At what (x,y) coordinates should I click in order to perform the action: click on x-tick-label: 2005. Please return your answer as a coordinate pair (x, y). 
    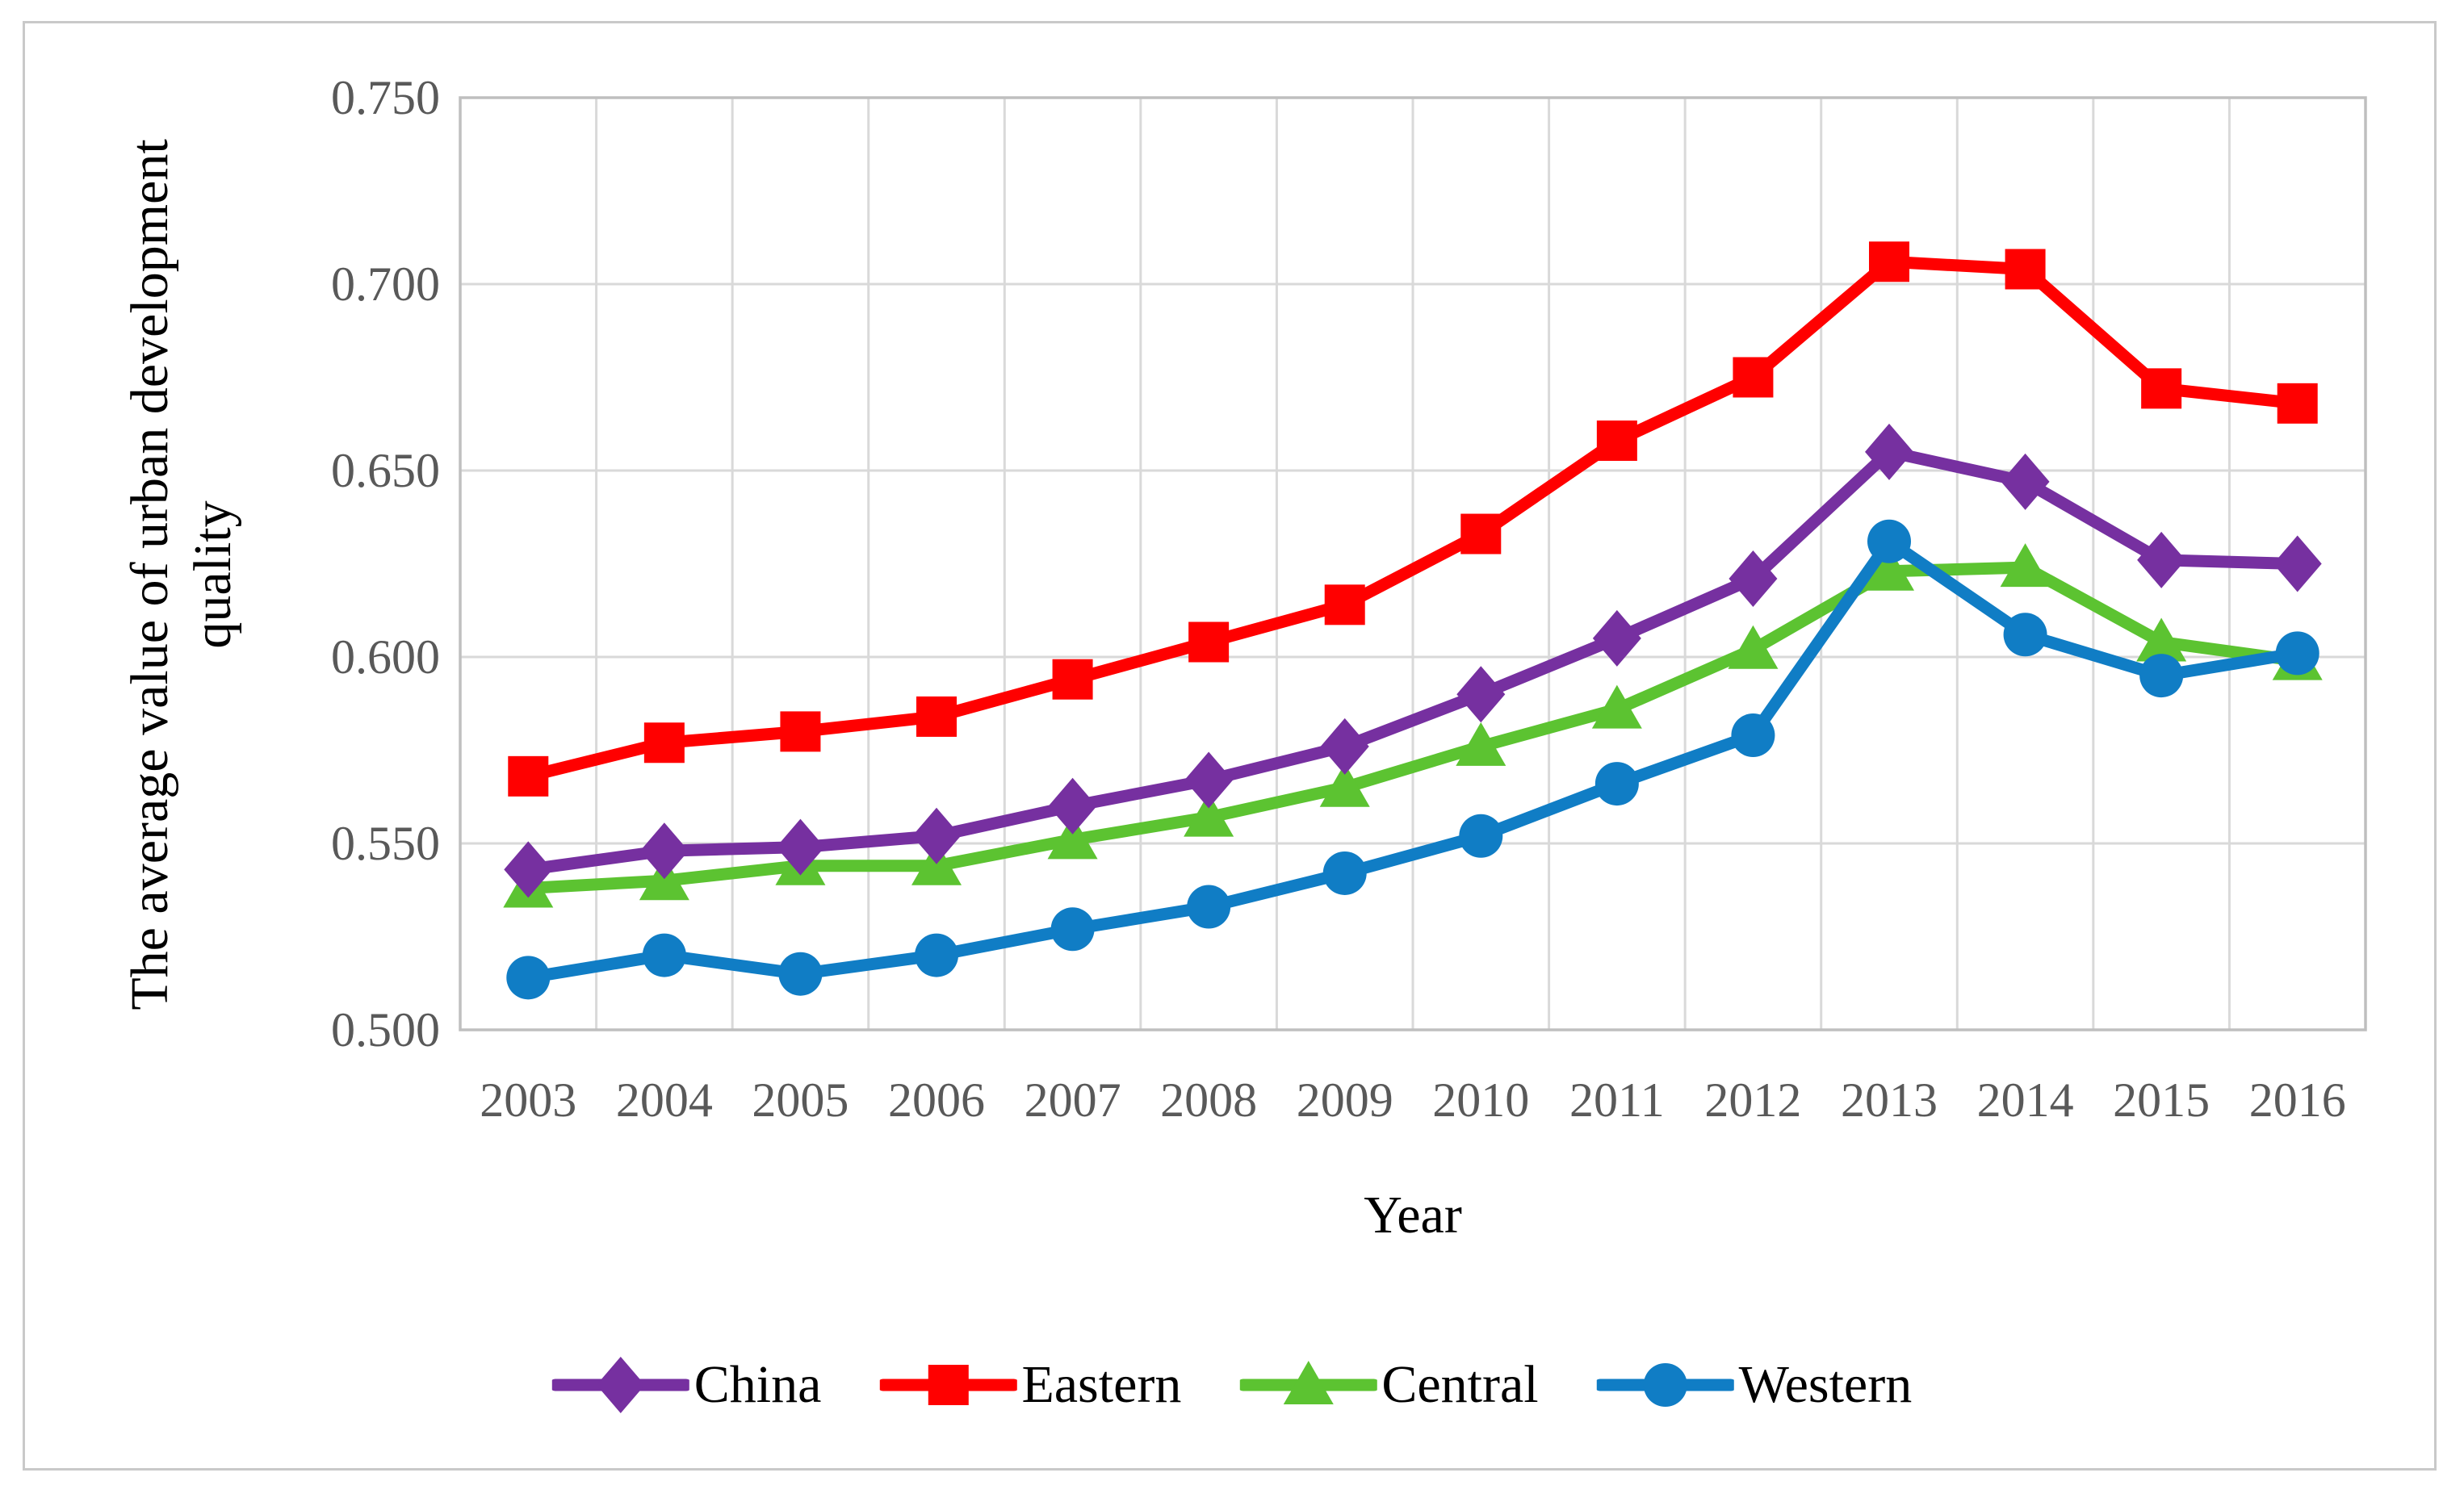
    Looking at the image, I should click on (800, 1100).